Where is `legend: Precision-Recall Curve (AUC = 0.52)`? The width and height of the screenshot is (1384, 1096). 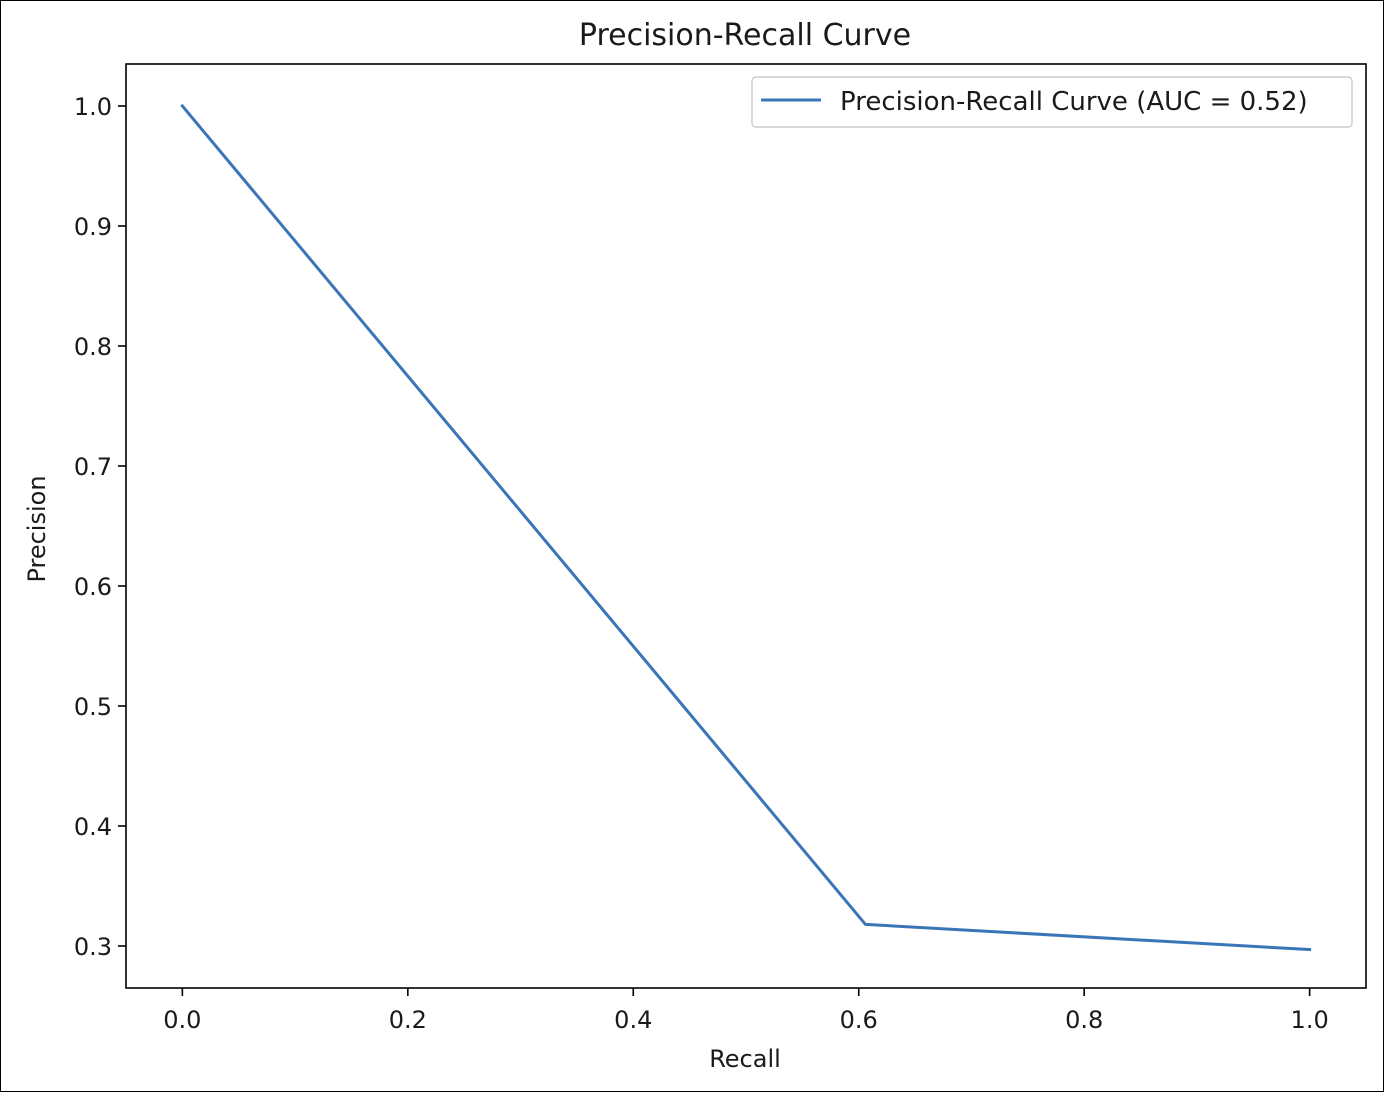
legend: Precision-Recall Curve (AUC = 0.52) is located at coordinates (1052, 102).